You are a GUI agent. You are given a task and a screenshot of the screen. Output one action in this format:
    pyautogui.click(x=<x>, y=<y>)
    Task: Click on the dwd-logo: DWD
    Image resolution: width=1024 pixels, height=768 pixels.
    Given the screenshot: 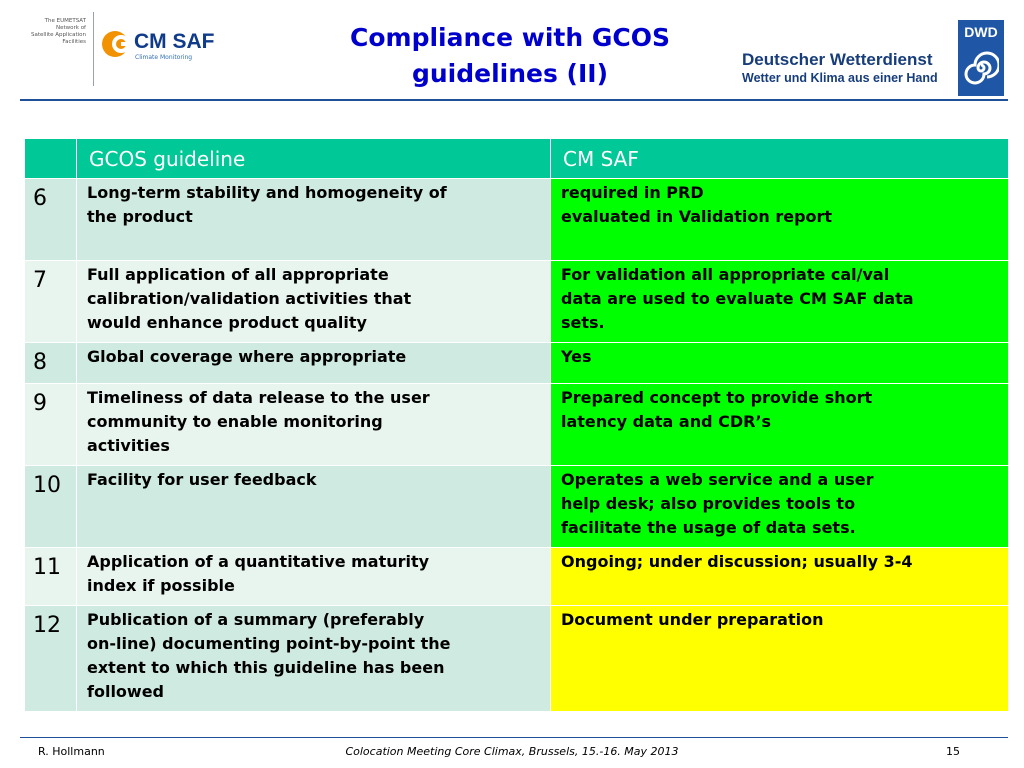 What is the action you would take?
    pyautogui.click(x=981, y=58)
    